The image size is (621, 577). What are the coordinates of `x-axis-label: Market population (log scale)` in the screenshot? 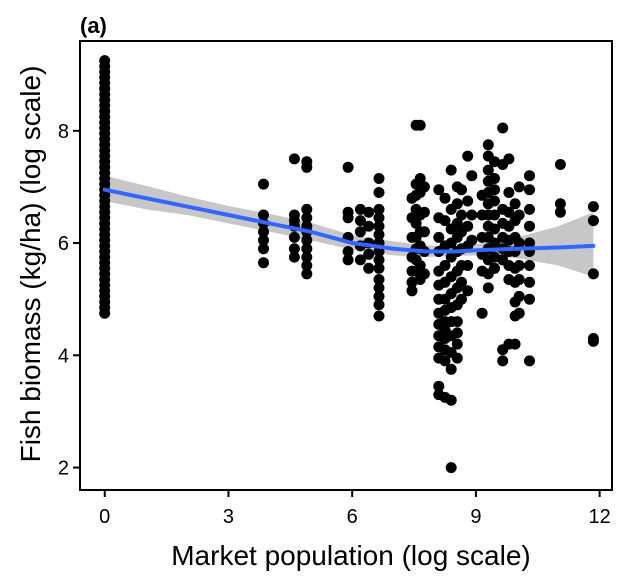 It's located at (351, 555).